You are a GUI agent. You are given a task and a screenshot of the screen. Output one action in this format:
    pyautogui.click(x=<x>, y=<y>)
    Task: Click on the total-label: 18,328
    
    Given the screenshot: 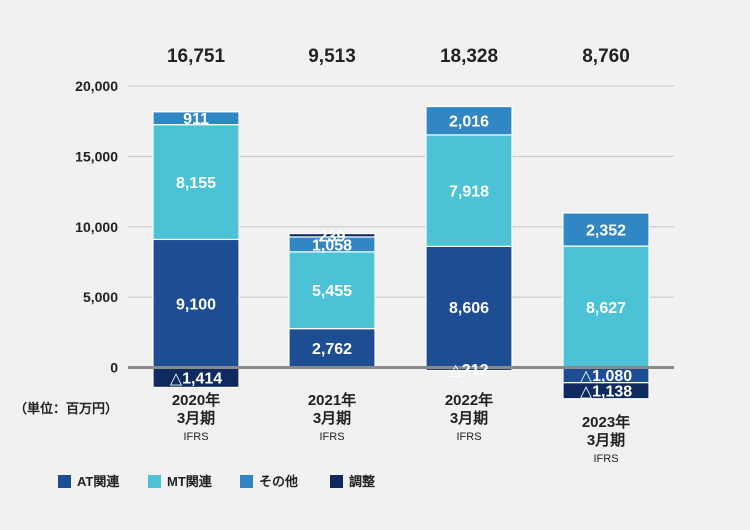 What is the action you would take?
    pyautogui.click(x=469, y=56)
    